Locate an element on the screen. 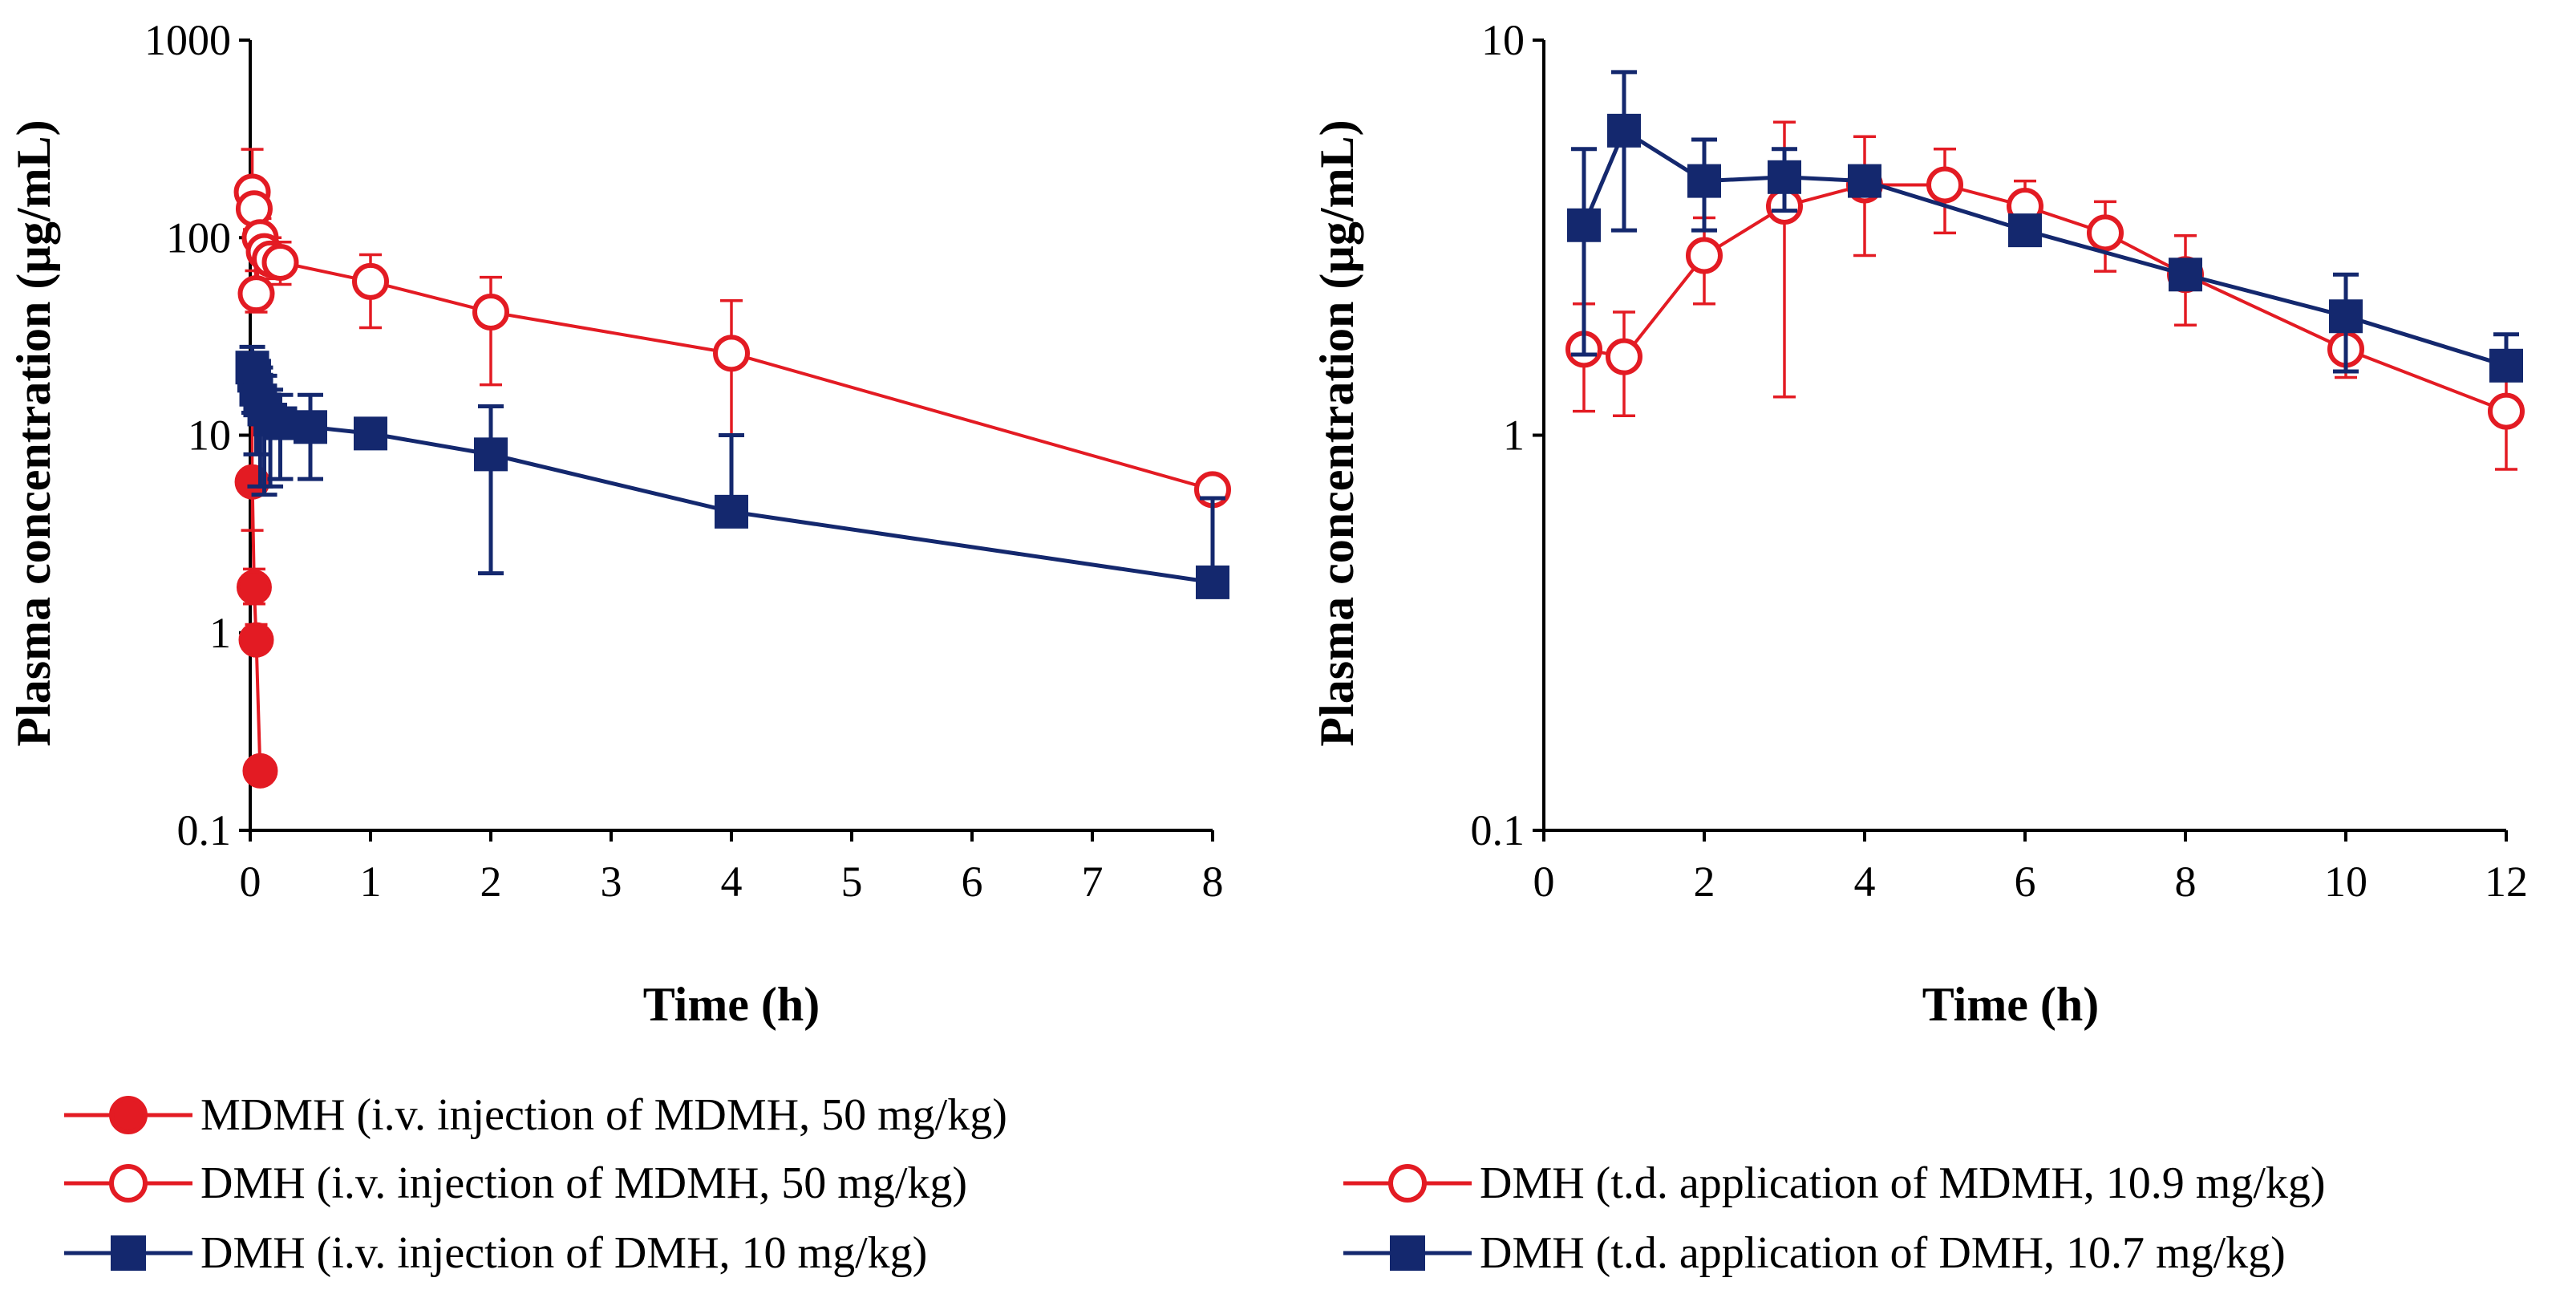 Image resolution: width=2576 pixels, height=1298 pixels. legend-item-dmh-iv-dmh: DMH (i.v. injection of DMH, 10 mg/kg) is located at coordinates (495, 1253).